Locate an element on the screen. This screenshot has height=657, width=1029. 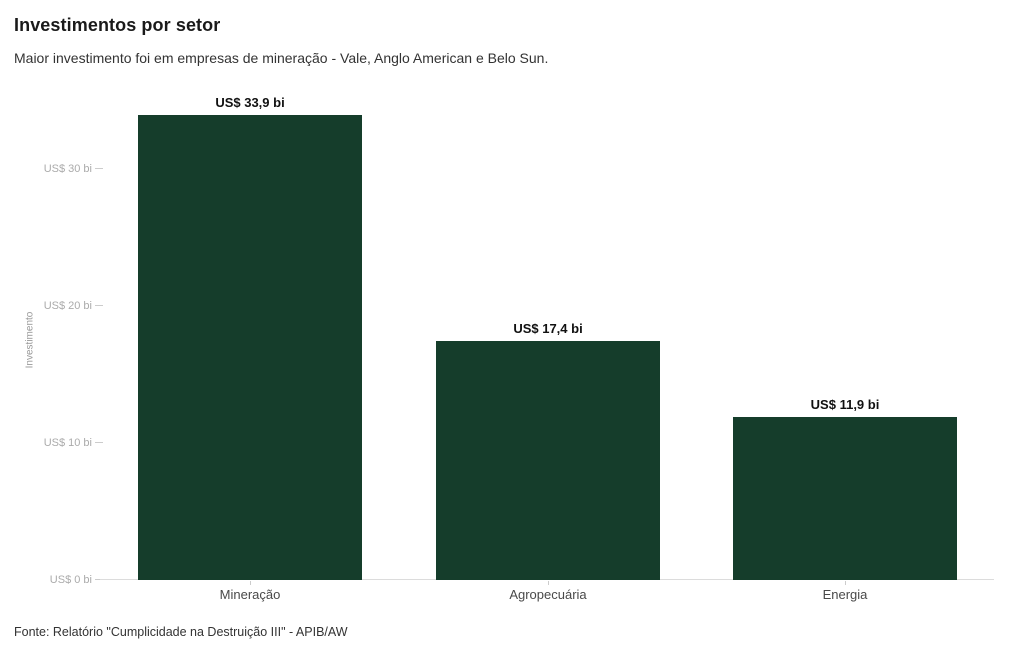
x-axis-category-label: Agropecuária is located at coordinates (548, 594).